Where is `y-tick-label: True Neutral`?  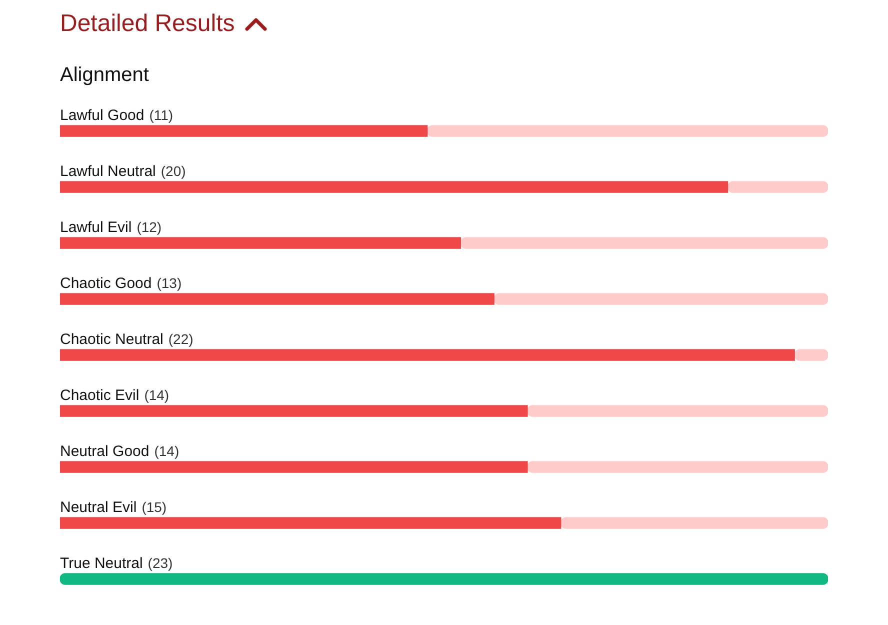 y-tick-label: True Neutral is located at coordinates (101, 563).